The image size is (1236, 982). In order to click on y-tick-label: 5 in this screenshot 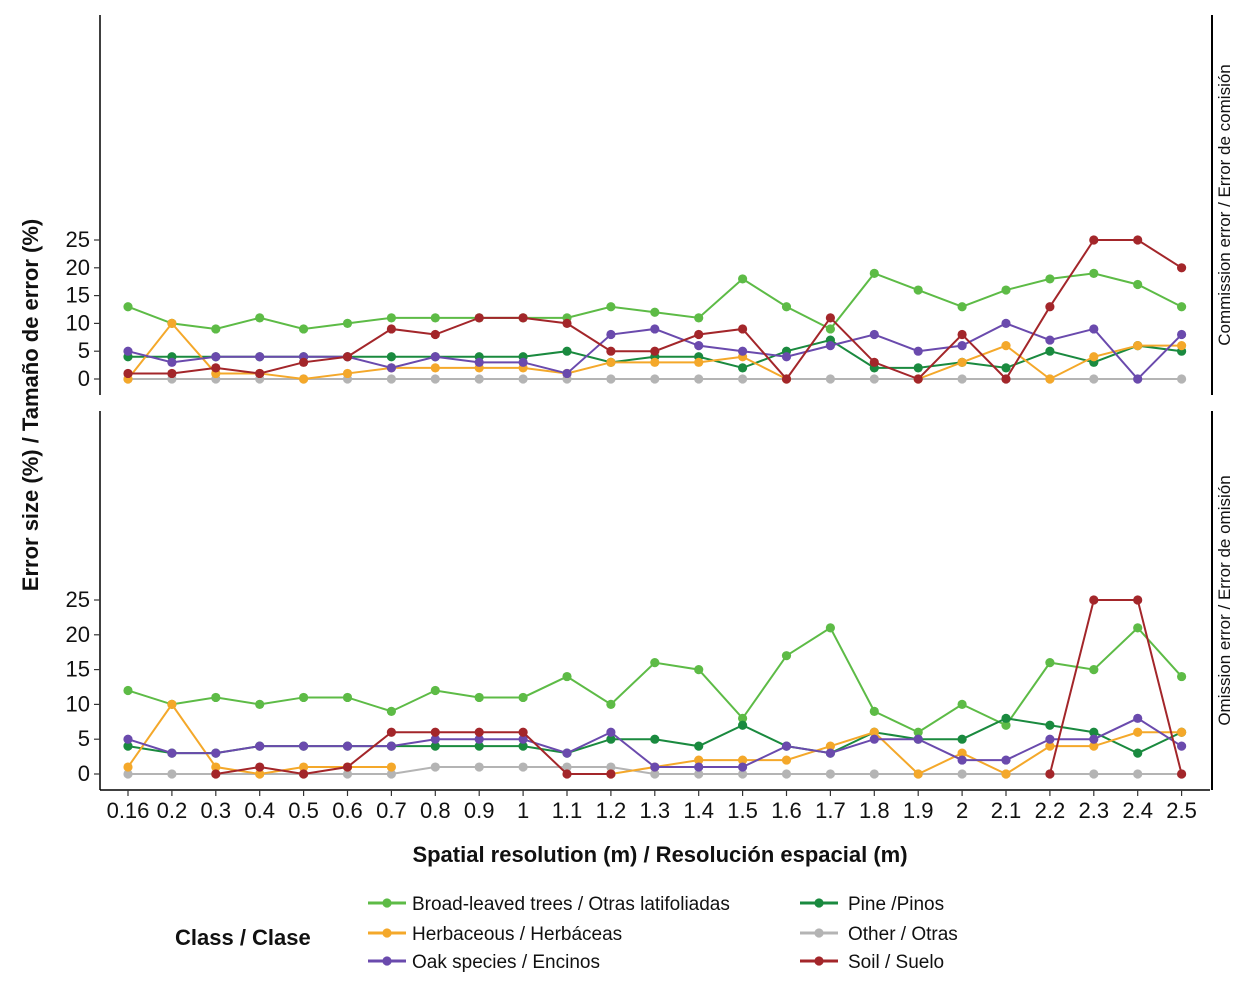, I will do `click(84, 738)`.